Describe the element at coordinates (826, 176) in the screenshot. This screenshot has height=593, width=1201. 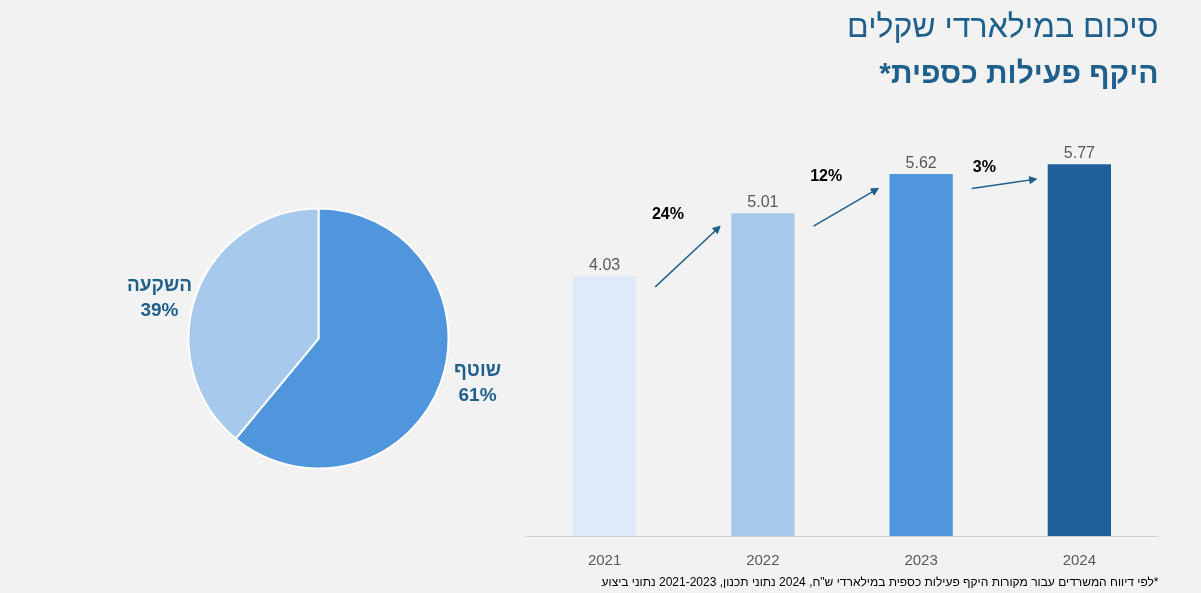
I see `annotation: 12%` at that location.